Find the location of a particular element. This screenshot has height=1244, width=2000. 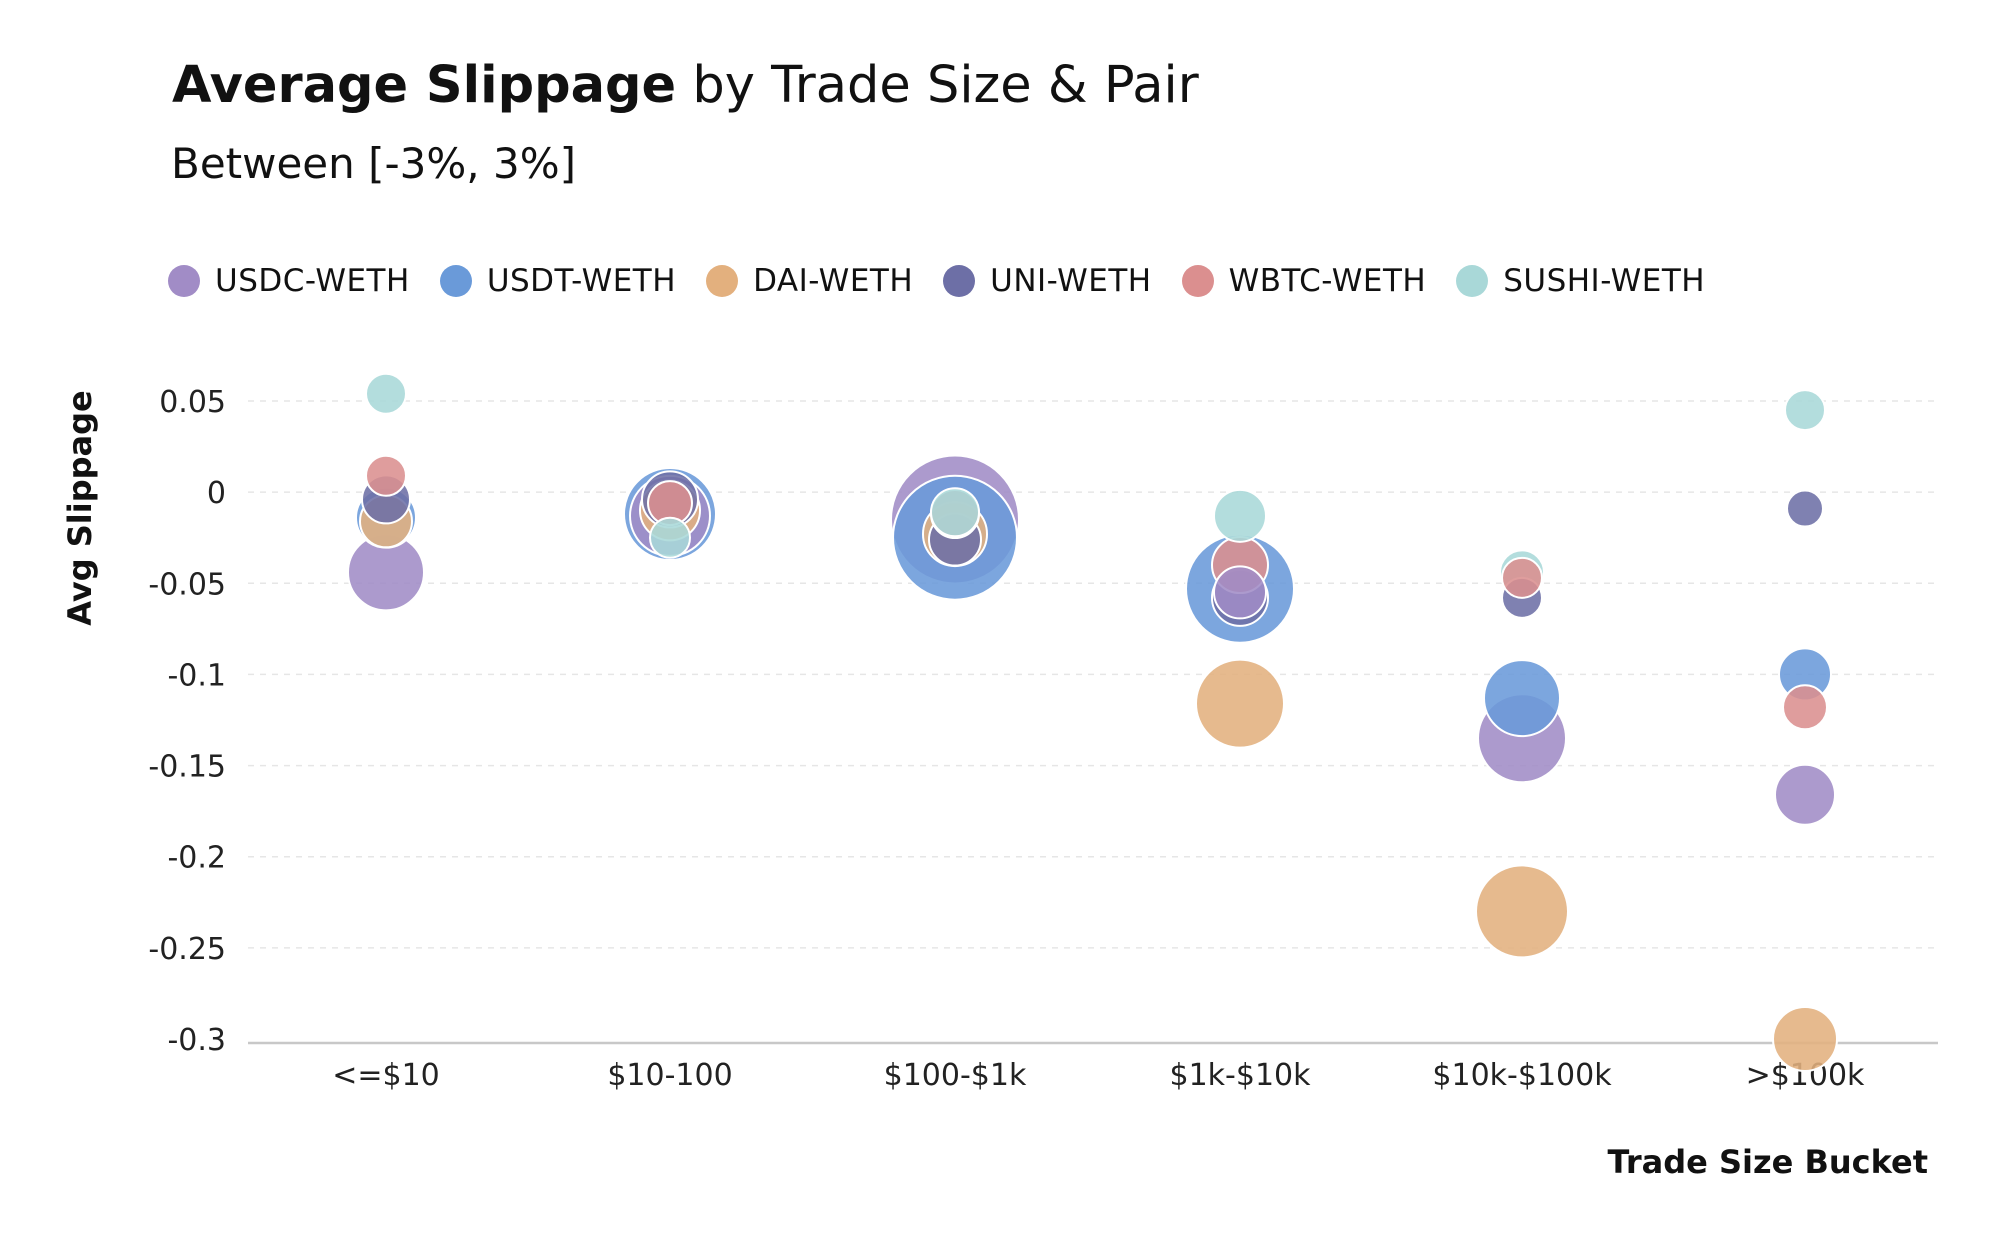

legend-item-uni-weth: UNI-WETH is located at coordinates (1047, 281).